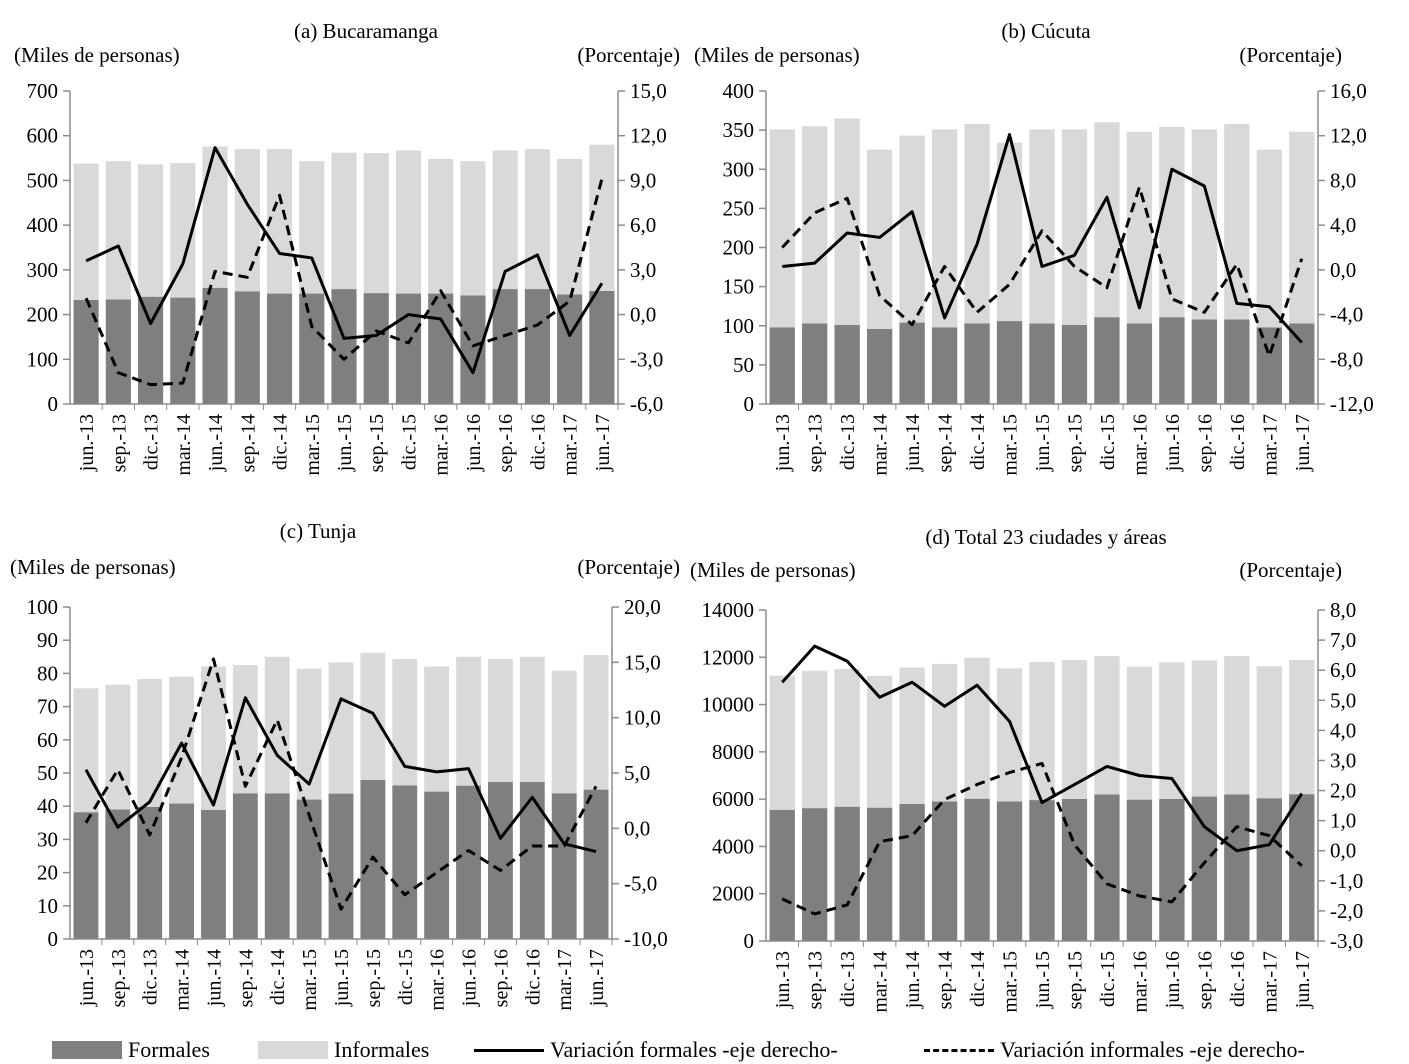 This screenshot has height=1064, width=1409. Describe the element at coordinates (640, 884) in the screenshot. I see `y-tick-label-right: -5,0` at that location.